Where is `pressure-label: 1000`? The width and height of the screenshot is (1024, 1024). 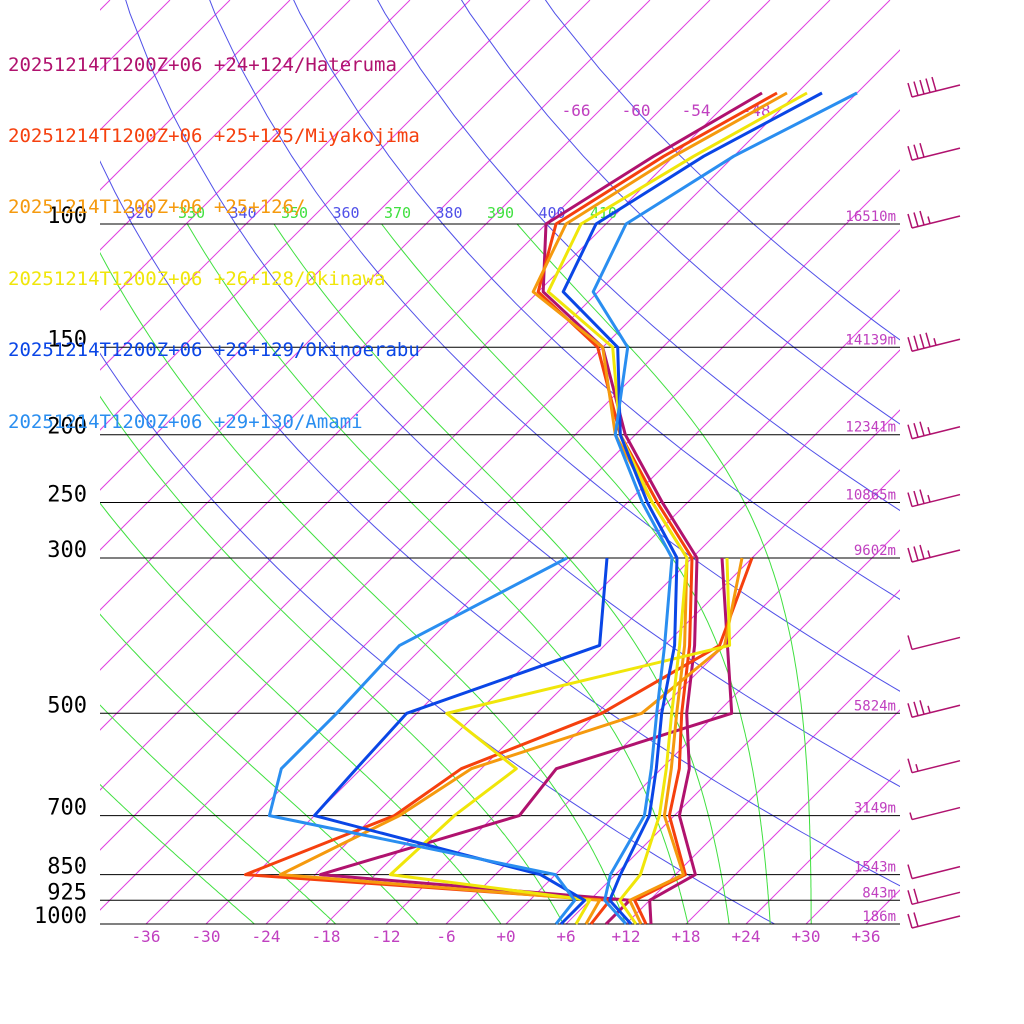 pressure-label: 1000 is located at coordinates (60, 916).